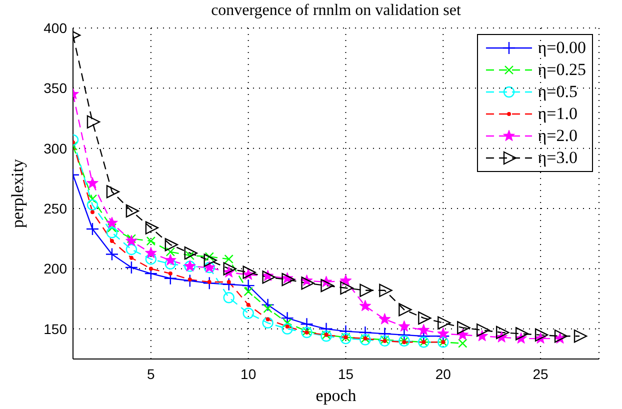  What do you see at coordinates (56, 28) in the screenshot?
I see `y-tick-label: 400` at bounding box center [56, 28].